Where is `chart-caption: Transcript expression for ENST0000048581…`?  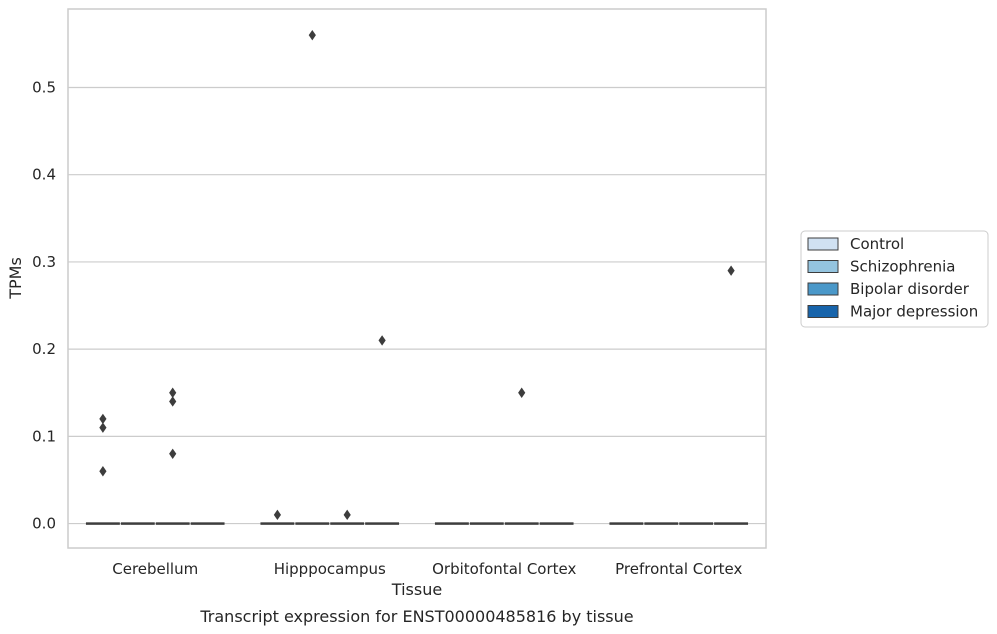 chart-caption: Transcript expression for ENST0000048581… is located at coordinates (416, 616).